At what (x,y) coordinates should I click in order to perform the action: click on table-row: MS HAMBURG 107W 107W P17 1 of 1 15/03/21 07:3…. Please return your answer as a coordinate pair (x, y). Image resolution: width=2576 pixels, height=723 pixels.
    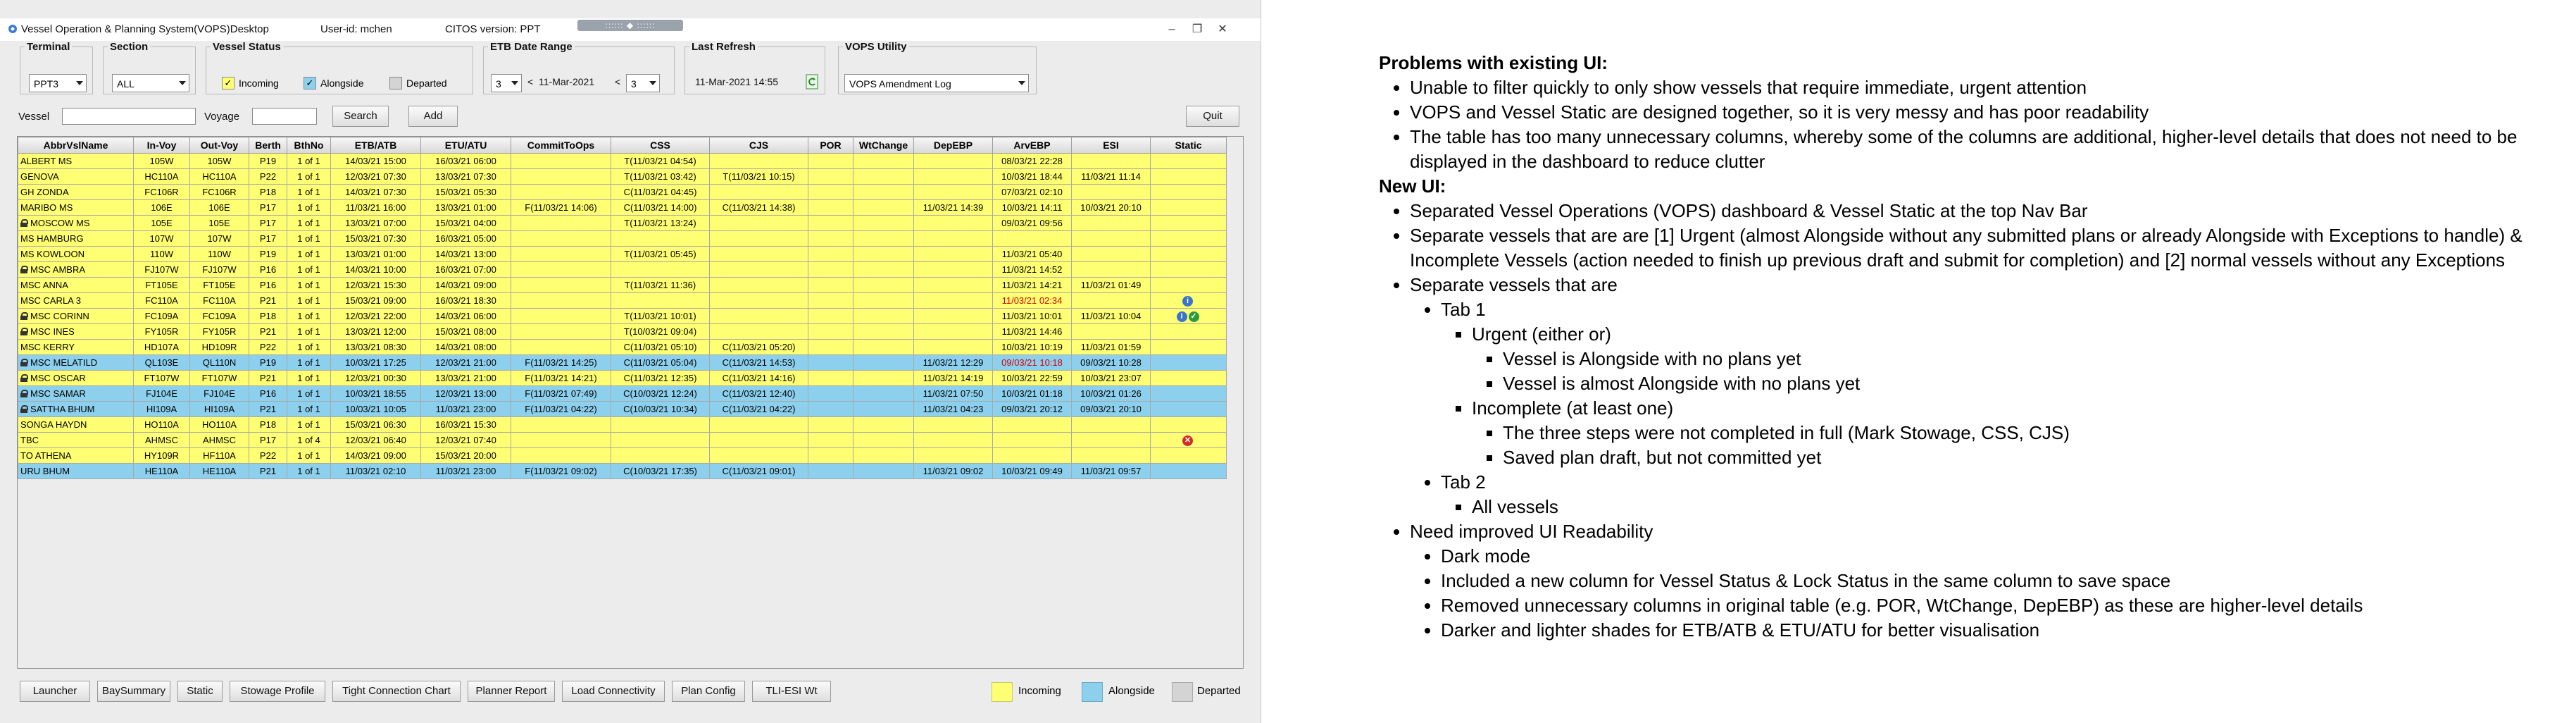
    Looking at the image, I should click on (622, 238).